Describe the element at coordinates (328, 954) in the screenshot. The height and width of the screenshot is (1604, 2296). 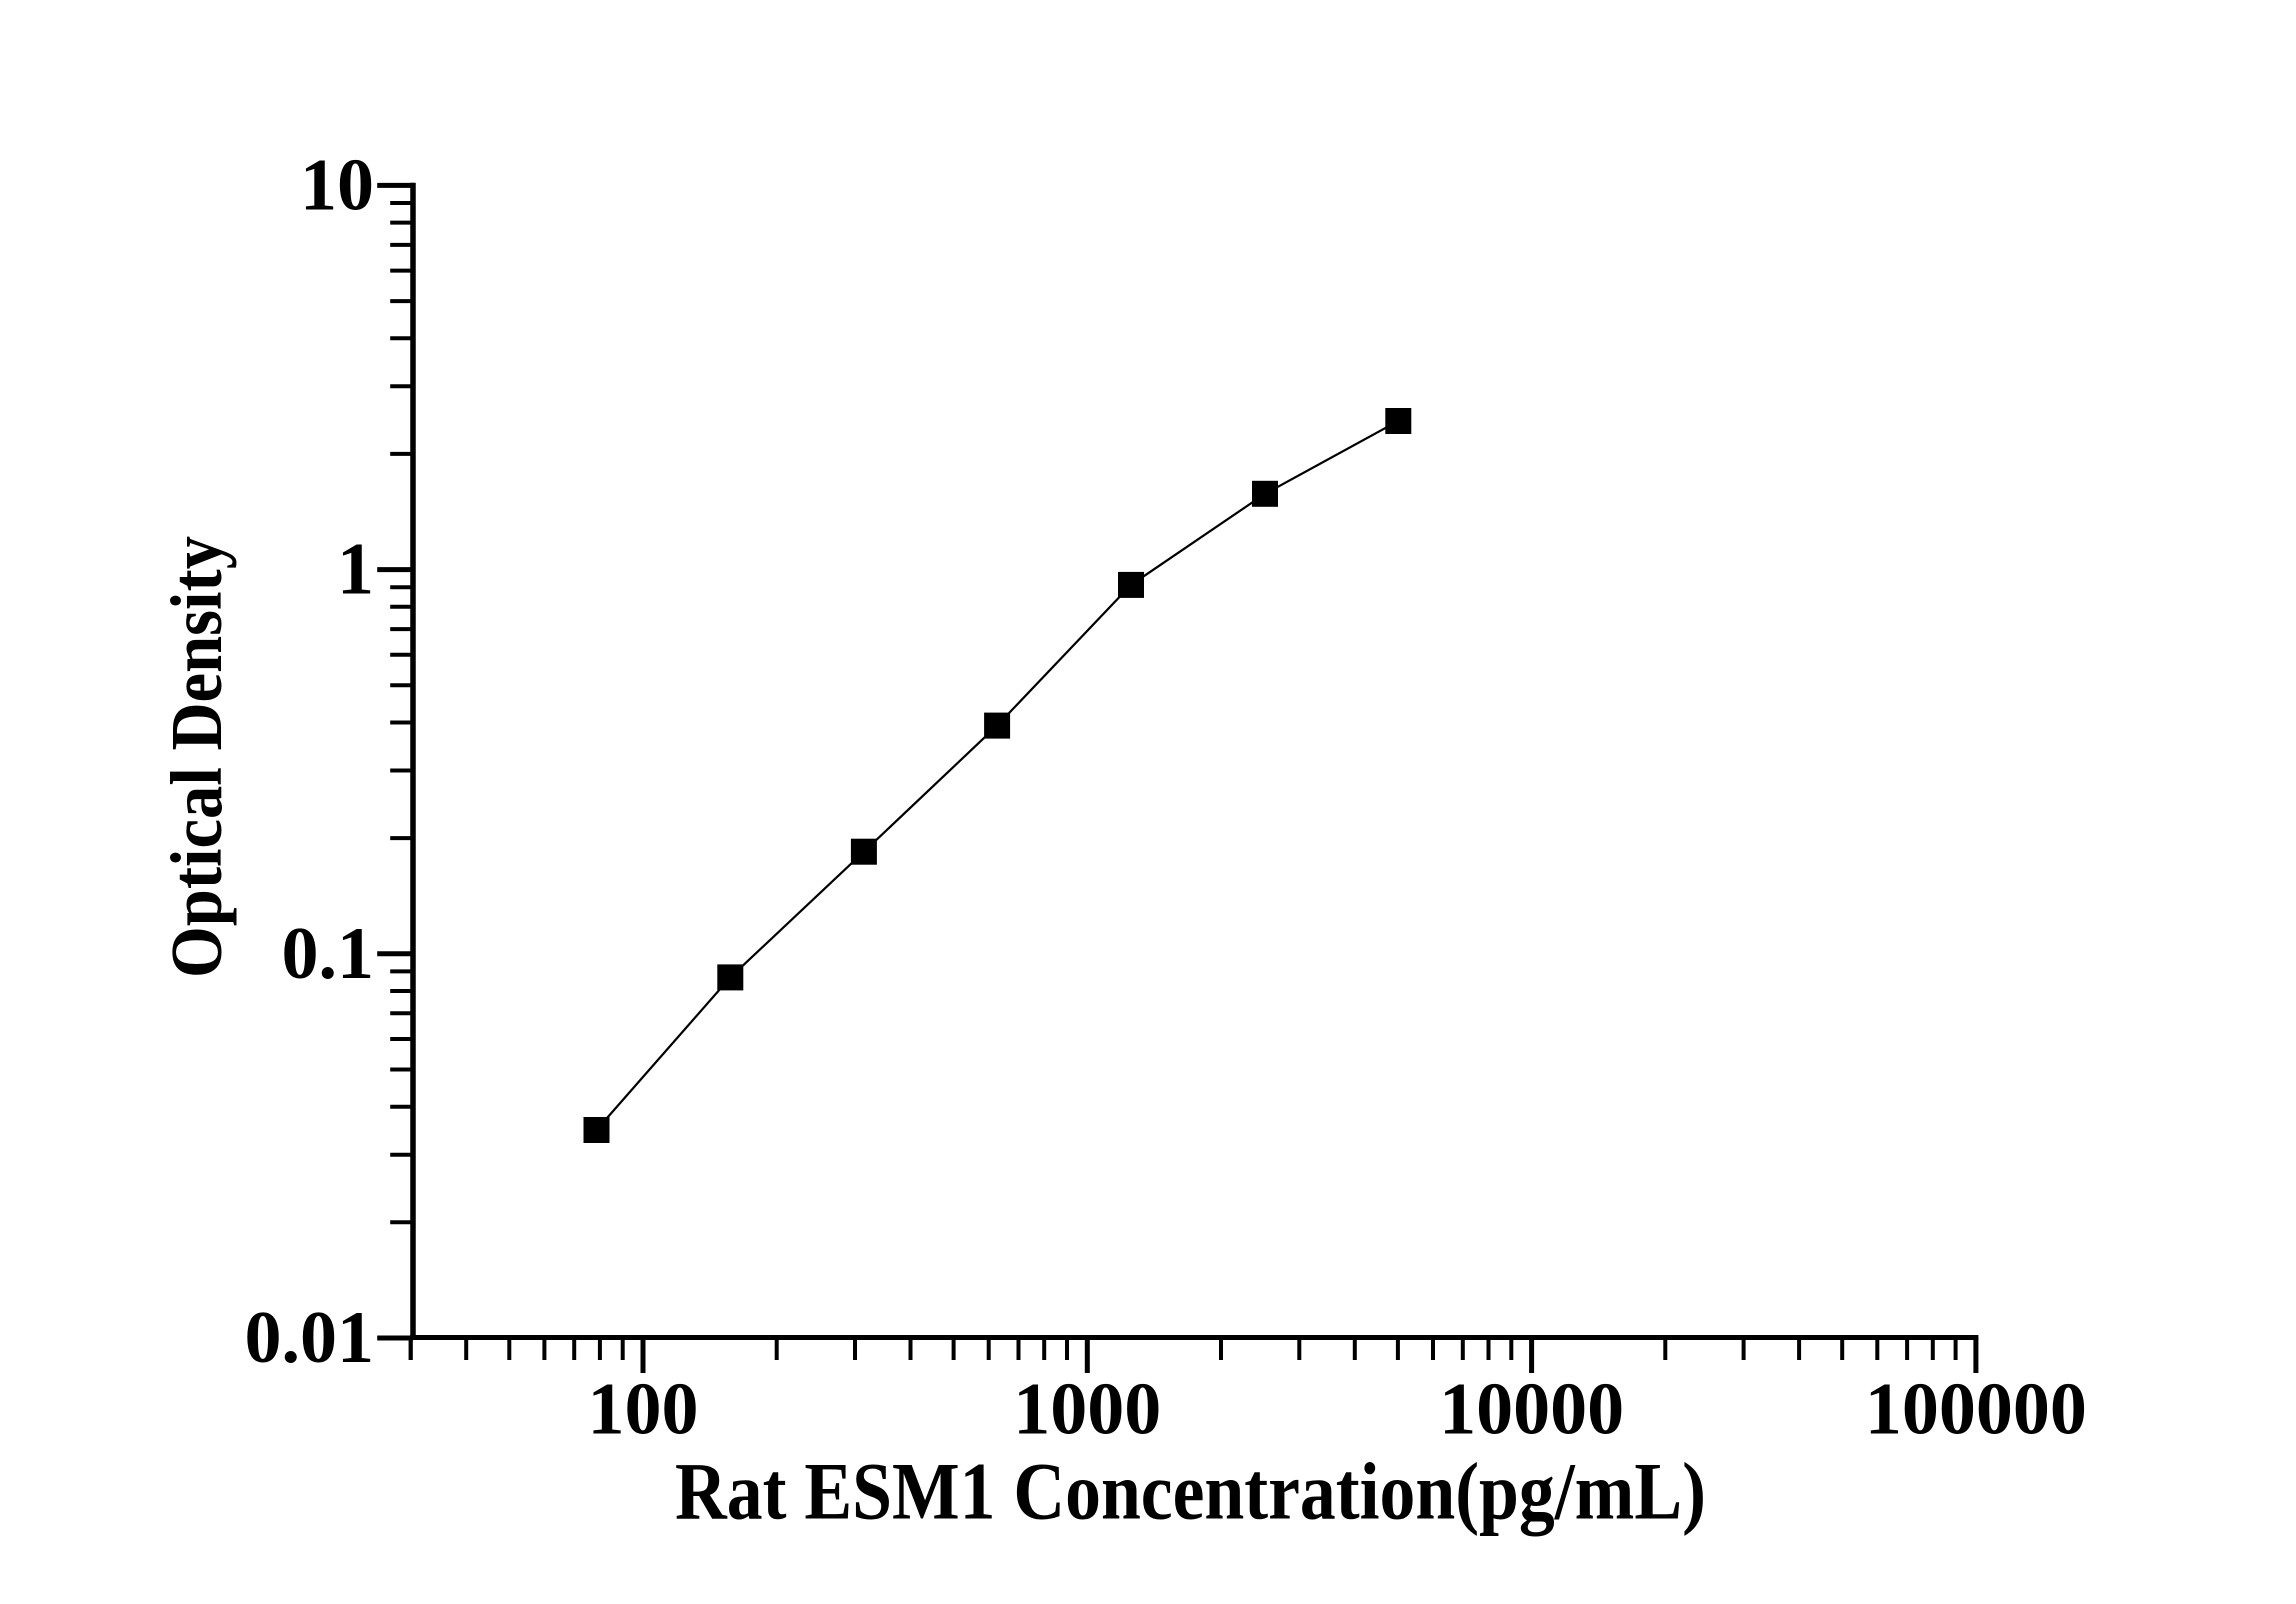
I see `svg-text: 0.1` at that location.